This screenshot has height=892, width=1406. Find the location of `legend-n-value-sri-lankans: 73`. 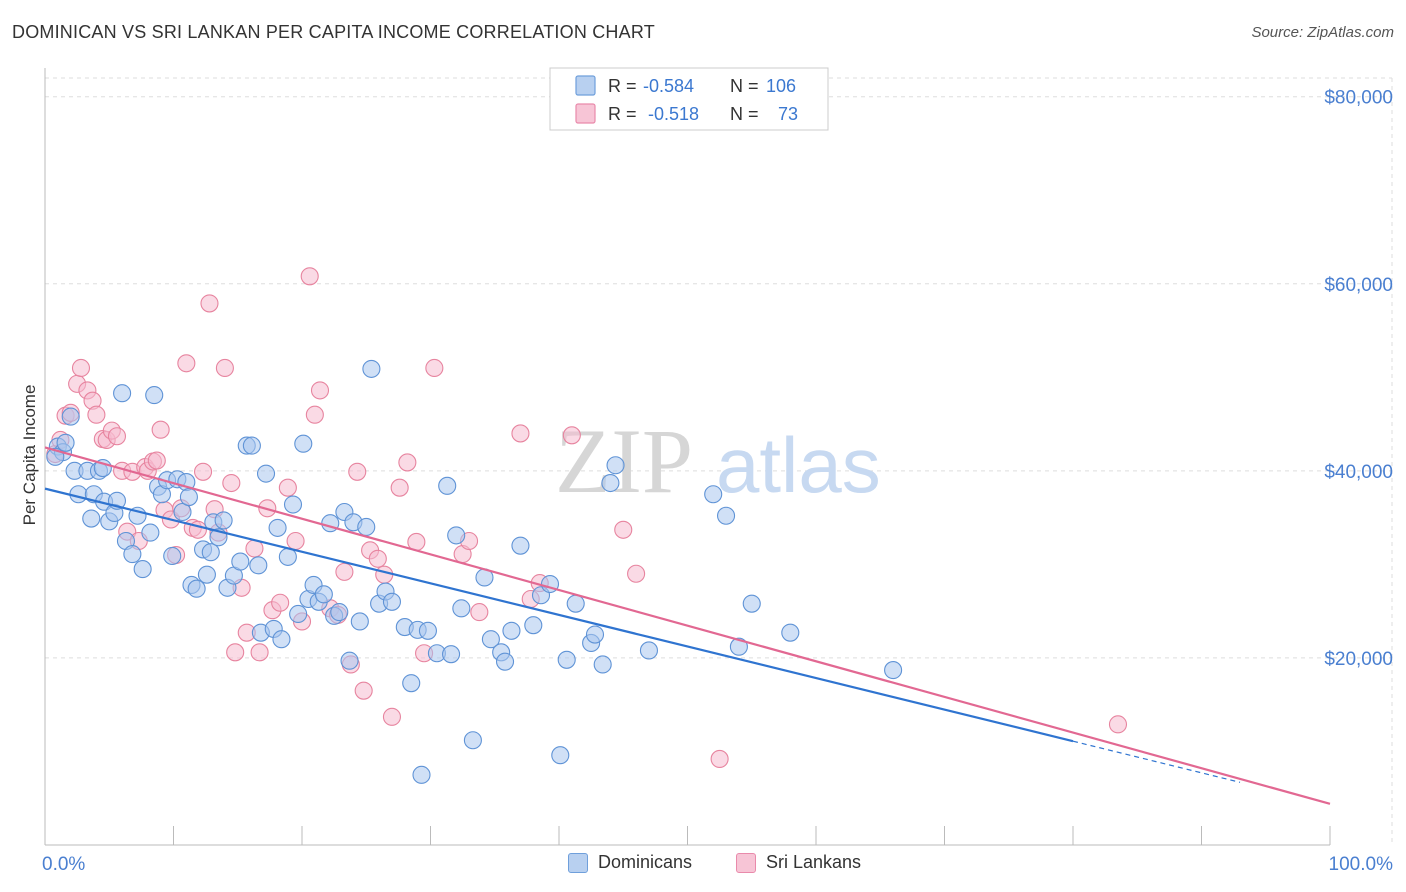

legend-n-value-sri-lankans: 73 is located at coordinates (788, 114).